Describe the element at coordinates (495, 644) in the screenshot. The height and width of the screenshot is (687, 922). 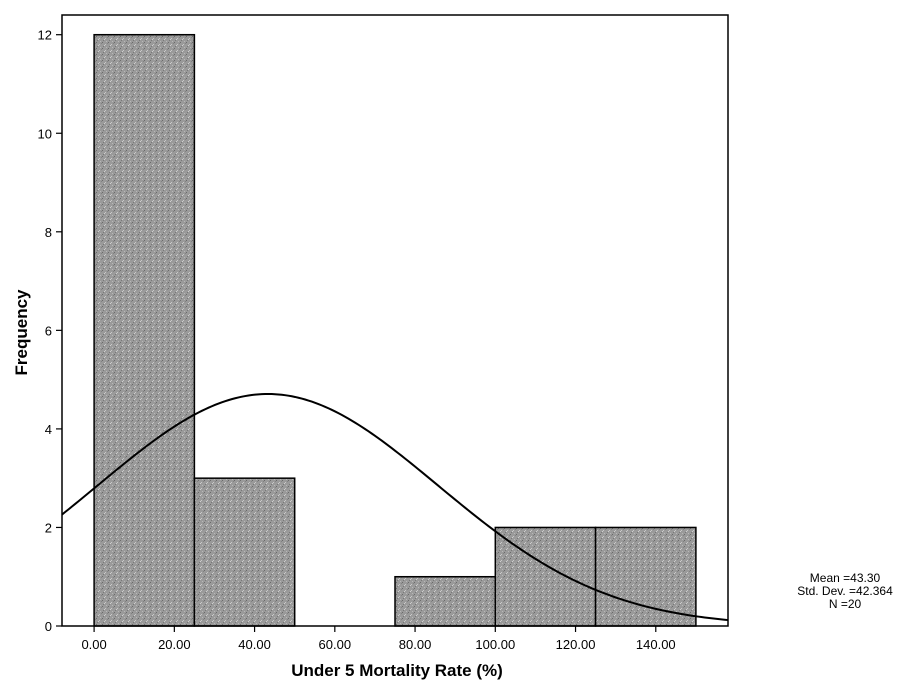
I see `x-tick-label: 100.00` at that location.